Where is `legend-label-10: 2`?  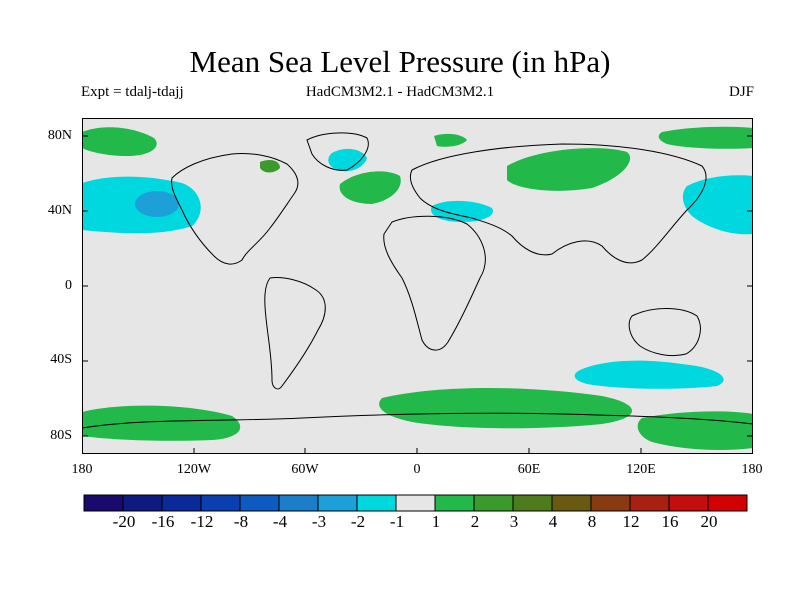 legend-label-10: 2 is located at coordinates (475, 521).